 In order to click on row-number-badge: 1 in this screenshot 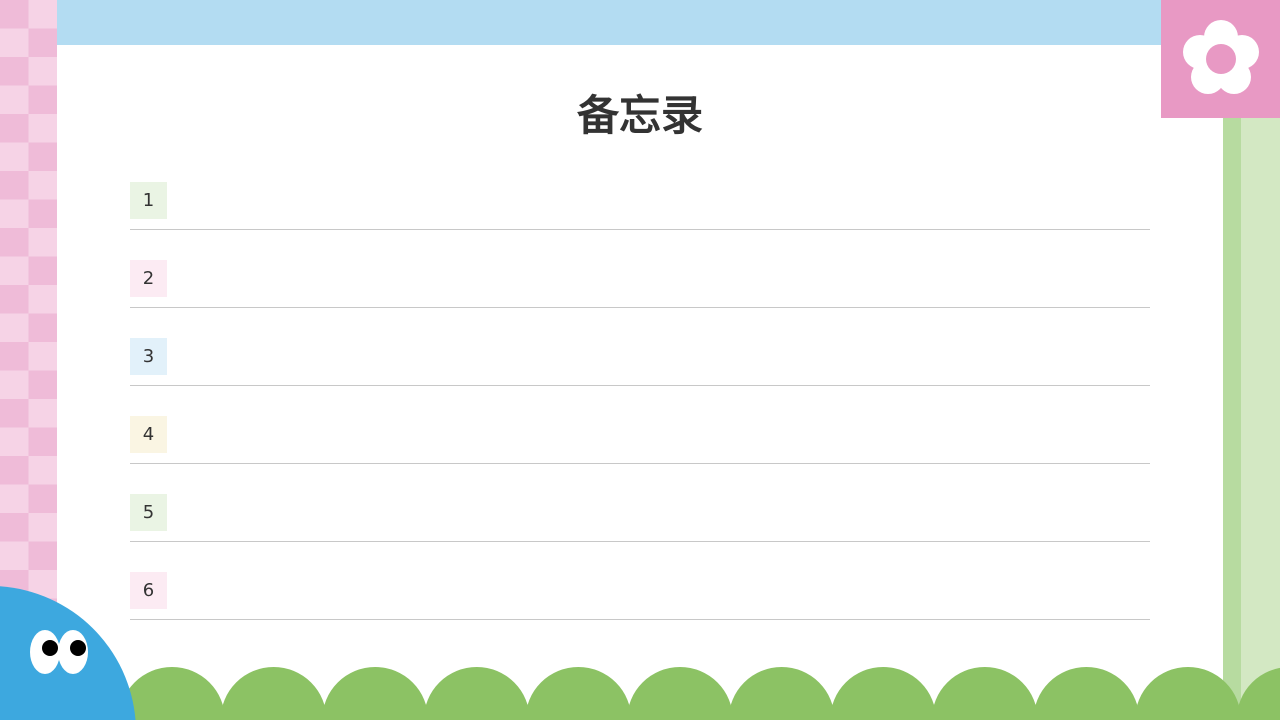, I will do `click(148, 200)`.